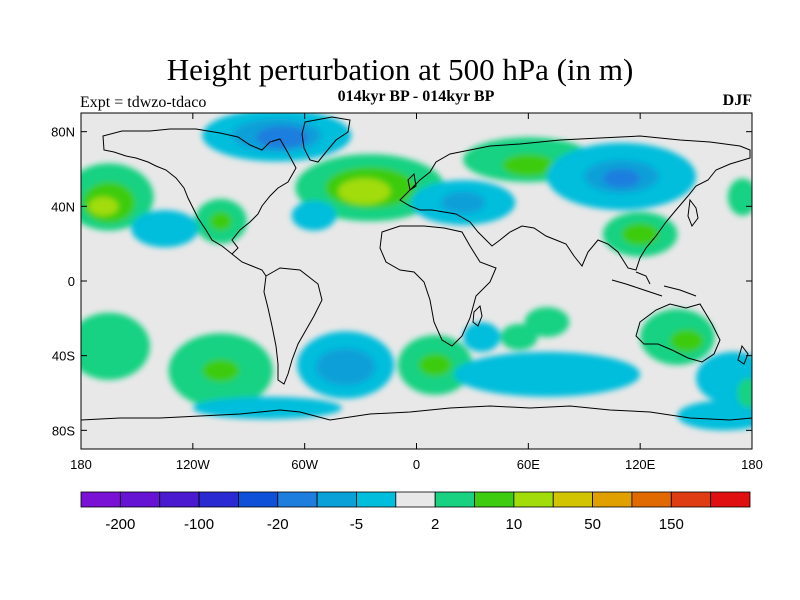 The width and height of the screenshot is (800, 600). I want to click on anomaly-eastern-pacific-positive-core, so click(220, 221).